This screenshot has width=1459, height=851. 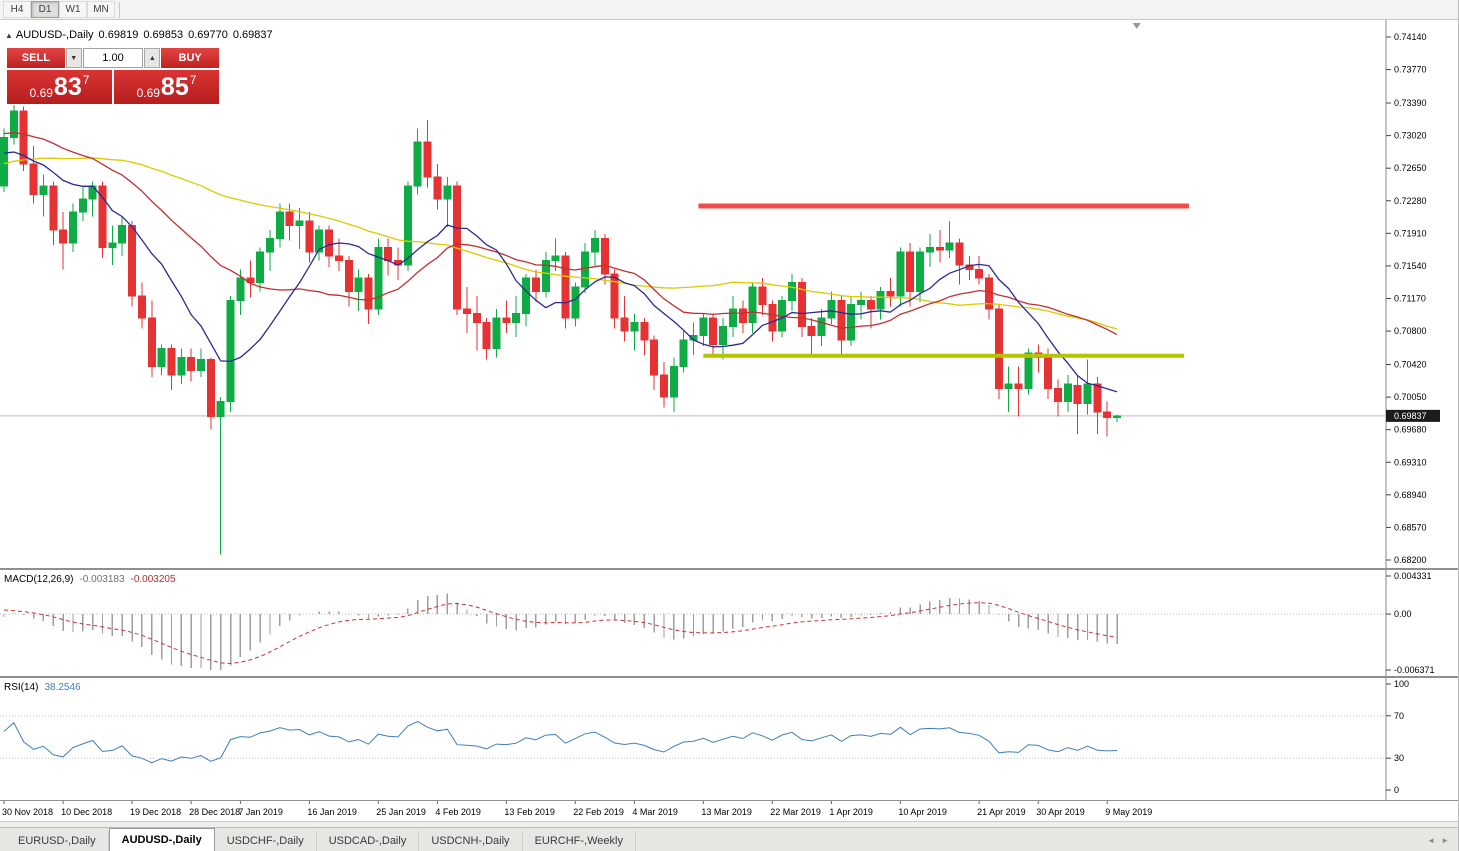 I want to click on sell-price-pips: 83, so click(x=67, y=86).